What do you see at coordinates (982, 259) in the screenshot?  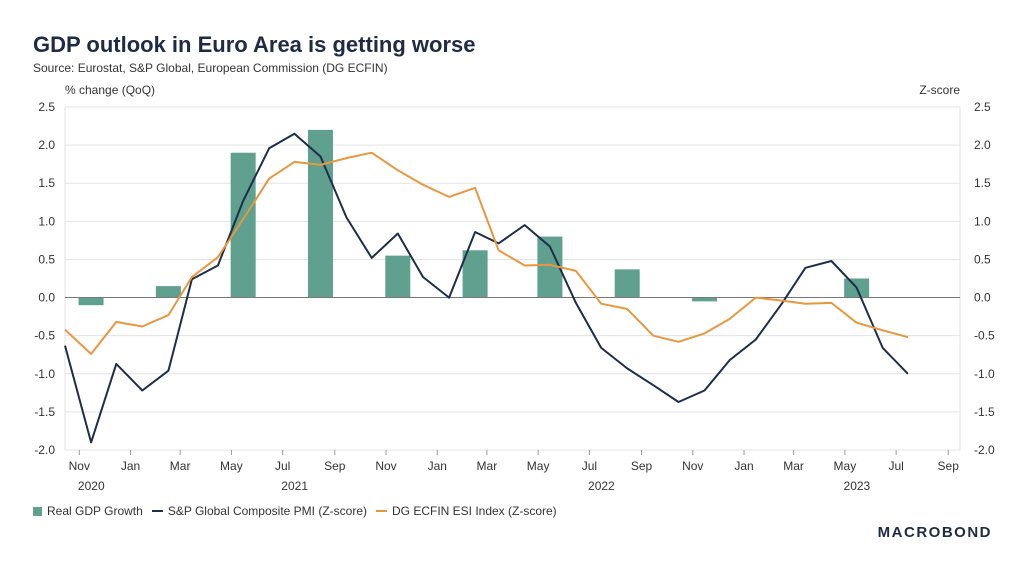 I see `y-tick-label-right: 0.5` at bounding box center [982, 259].